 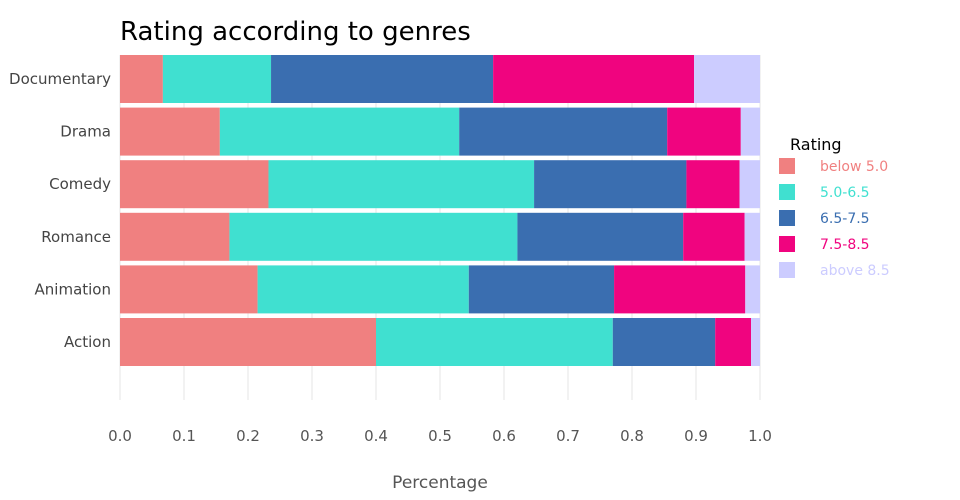 What do you see at coordinates (184, 436) in the screenshot?
I see `x-tick-label: 0.1` at bounding box center [184, 436].